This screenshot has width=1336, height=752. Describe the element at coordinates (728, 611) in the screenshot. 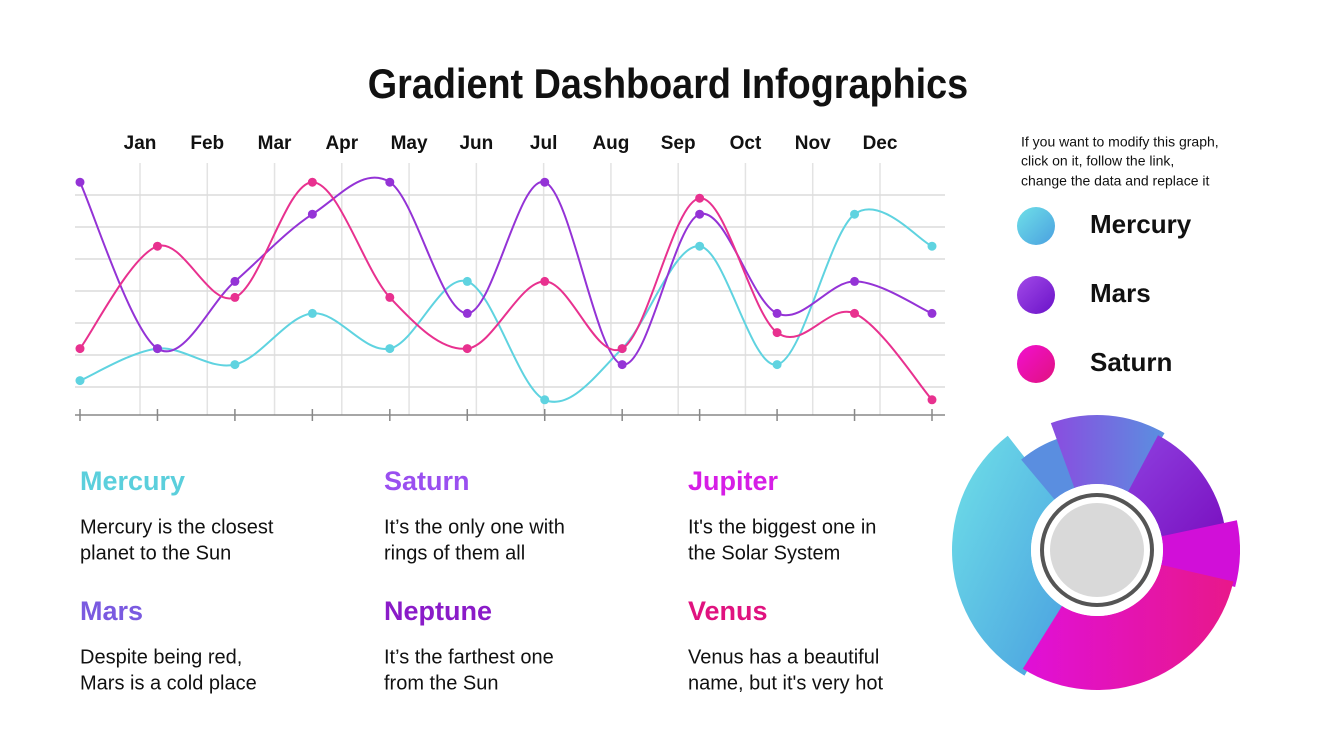

I see `card-title: Venus` at that location.